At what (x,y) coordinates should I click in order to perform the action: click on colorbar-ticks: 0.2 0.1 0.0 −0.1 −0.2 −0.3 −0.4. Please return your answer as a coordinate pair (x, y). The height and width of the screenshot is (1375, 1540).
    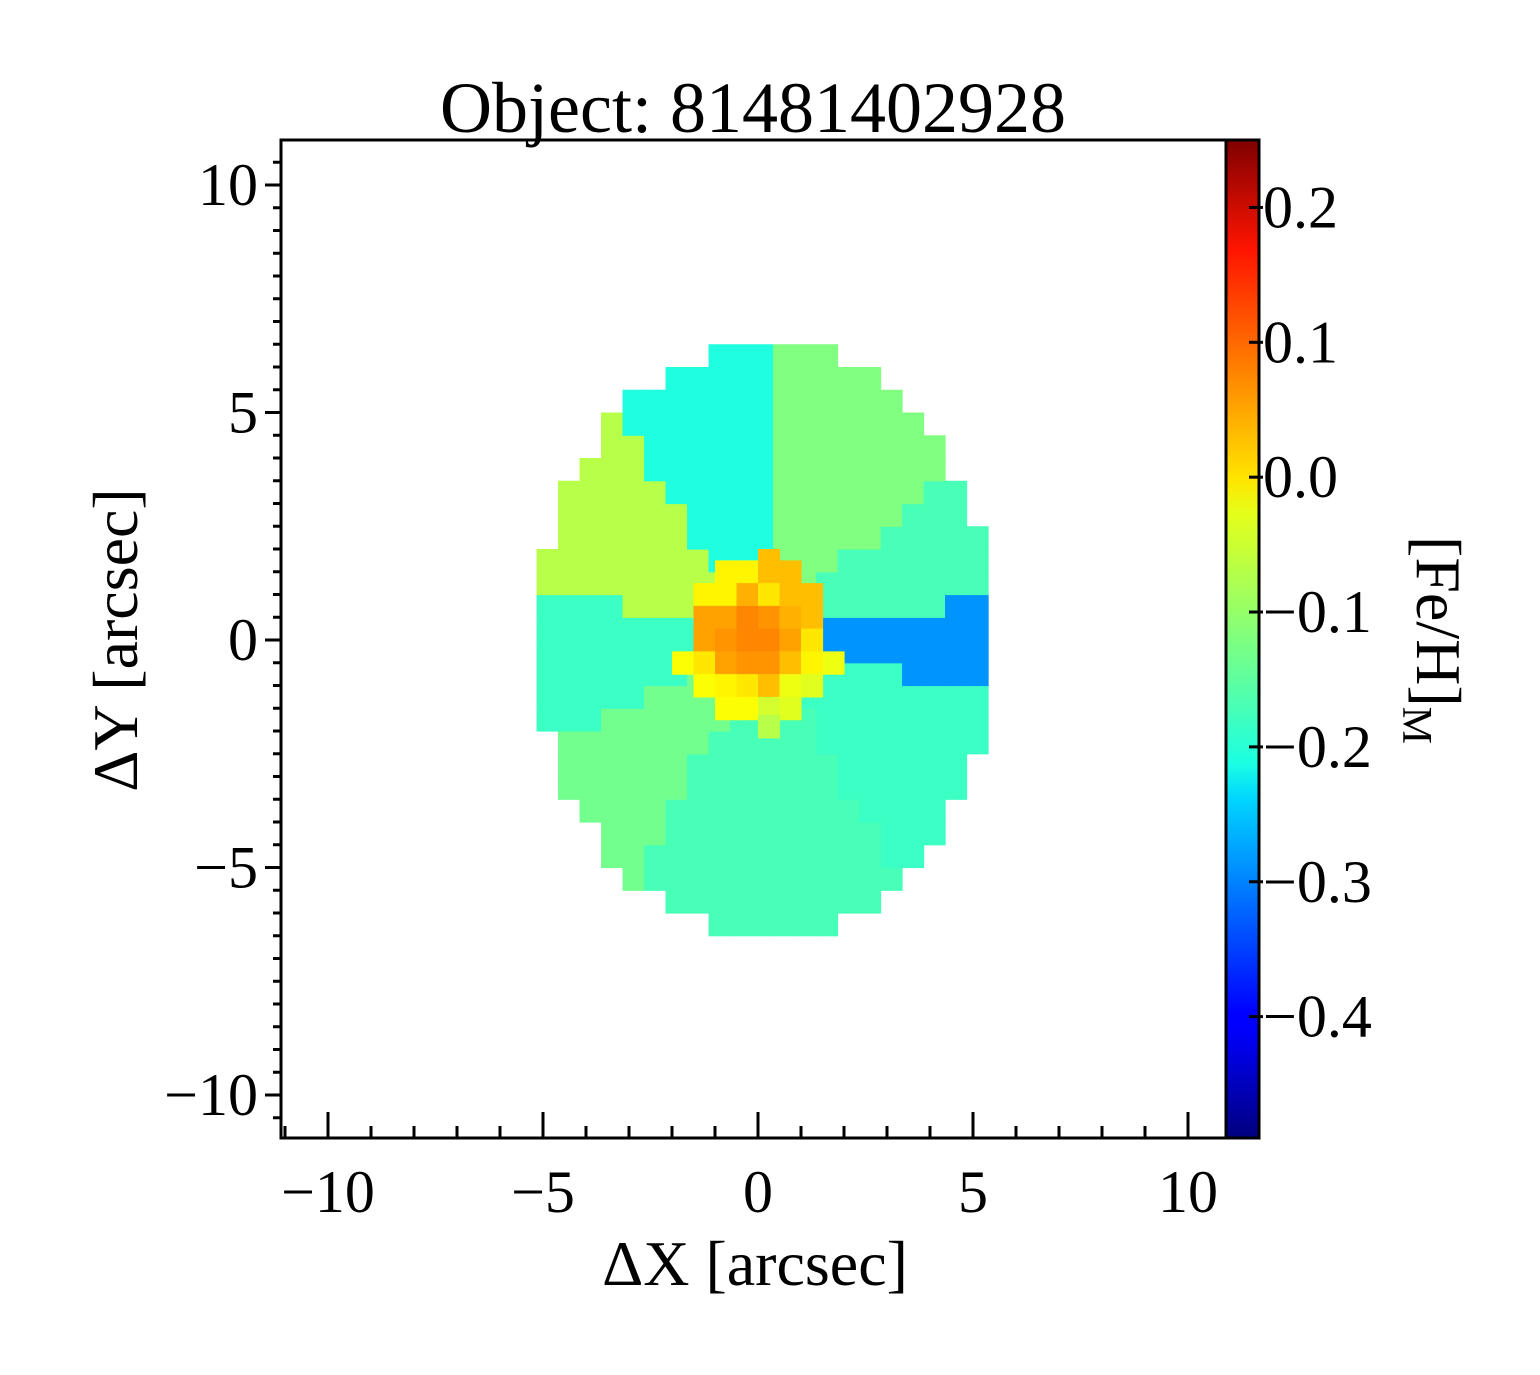
    Looking at the image, I should click on (1310, 612).